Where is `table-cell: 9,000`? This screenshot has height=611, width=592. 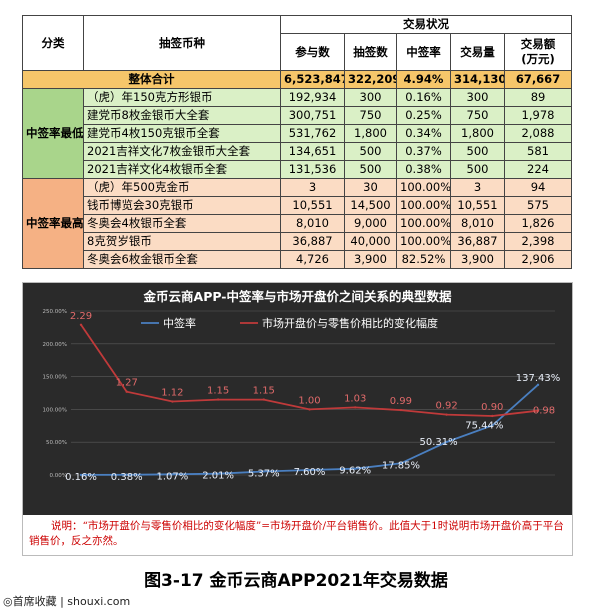 table-cell: 9,000 is located at coordinates (370, 223).